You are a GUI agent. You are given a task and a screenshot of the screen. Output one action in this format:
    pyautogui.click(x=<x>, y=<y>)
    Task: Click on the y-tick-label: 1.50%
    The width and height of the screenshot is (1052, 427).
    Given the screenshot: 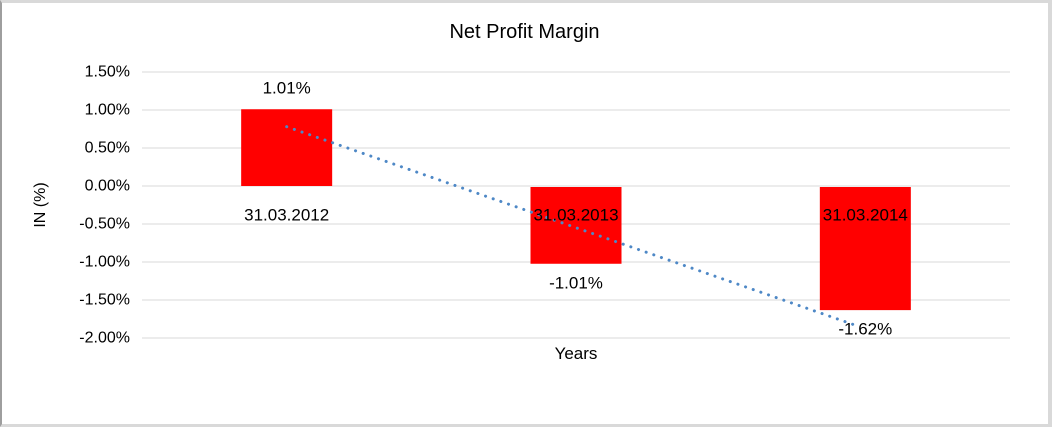 What is the action you would take?
    pyautogui.click(x=107, y=72)
    